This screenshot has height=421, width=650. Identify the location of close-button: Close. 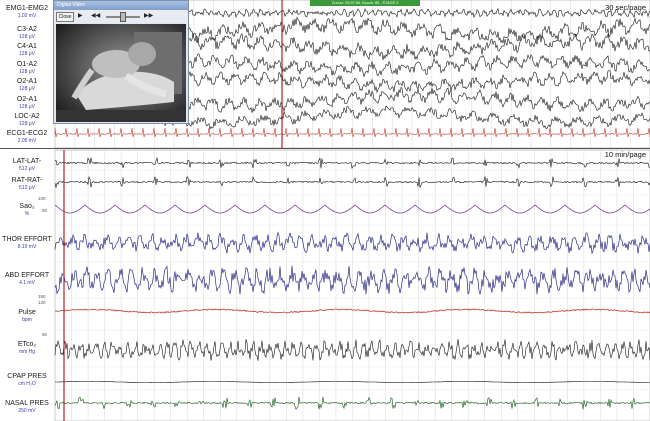
(65, 17).